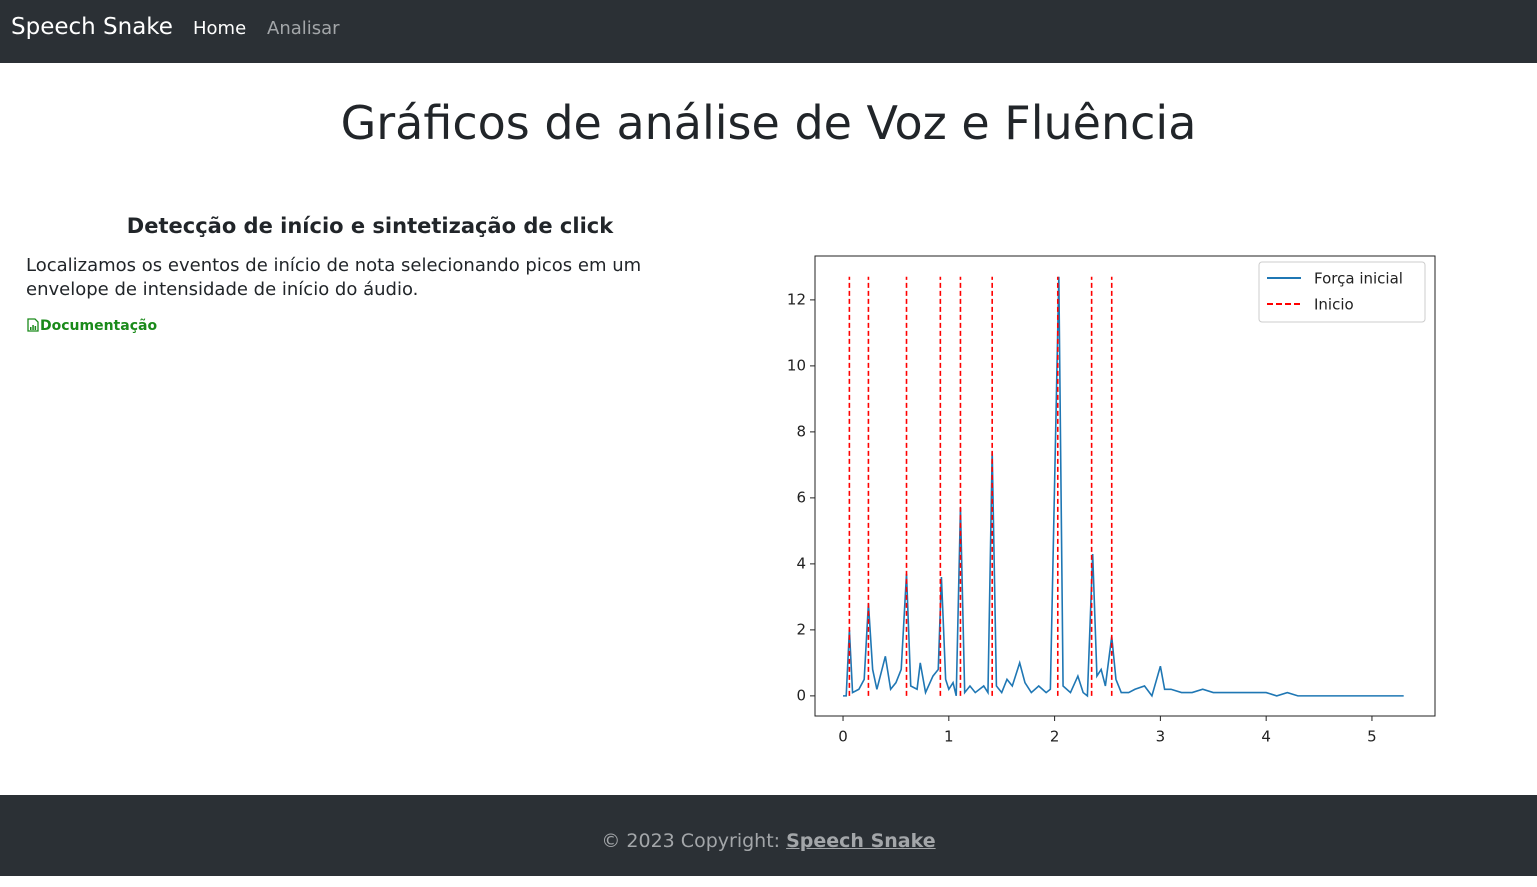 This screenshot has height=887, width=1537. I want to click on footer: © 2023 Copyright: Speech Snake, so click(768, 835).